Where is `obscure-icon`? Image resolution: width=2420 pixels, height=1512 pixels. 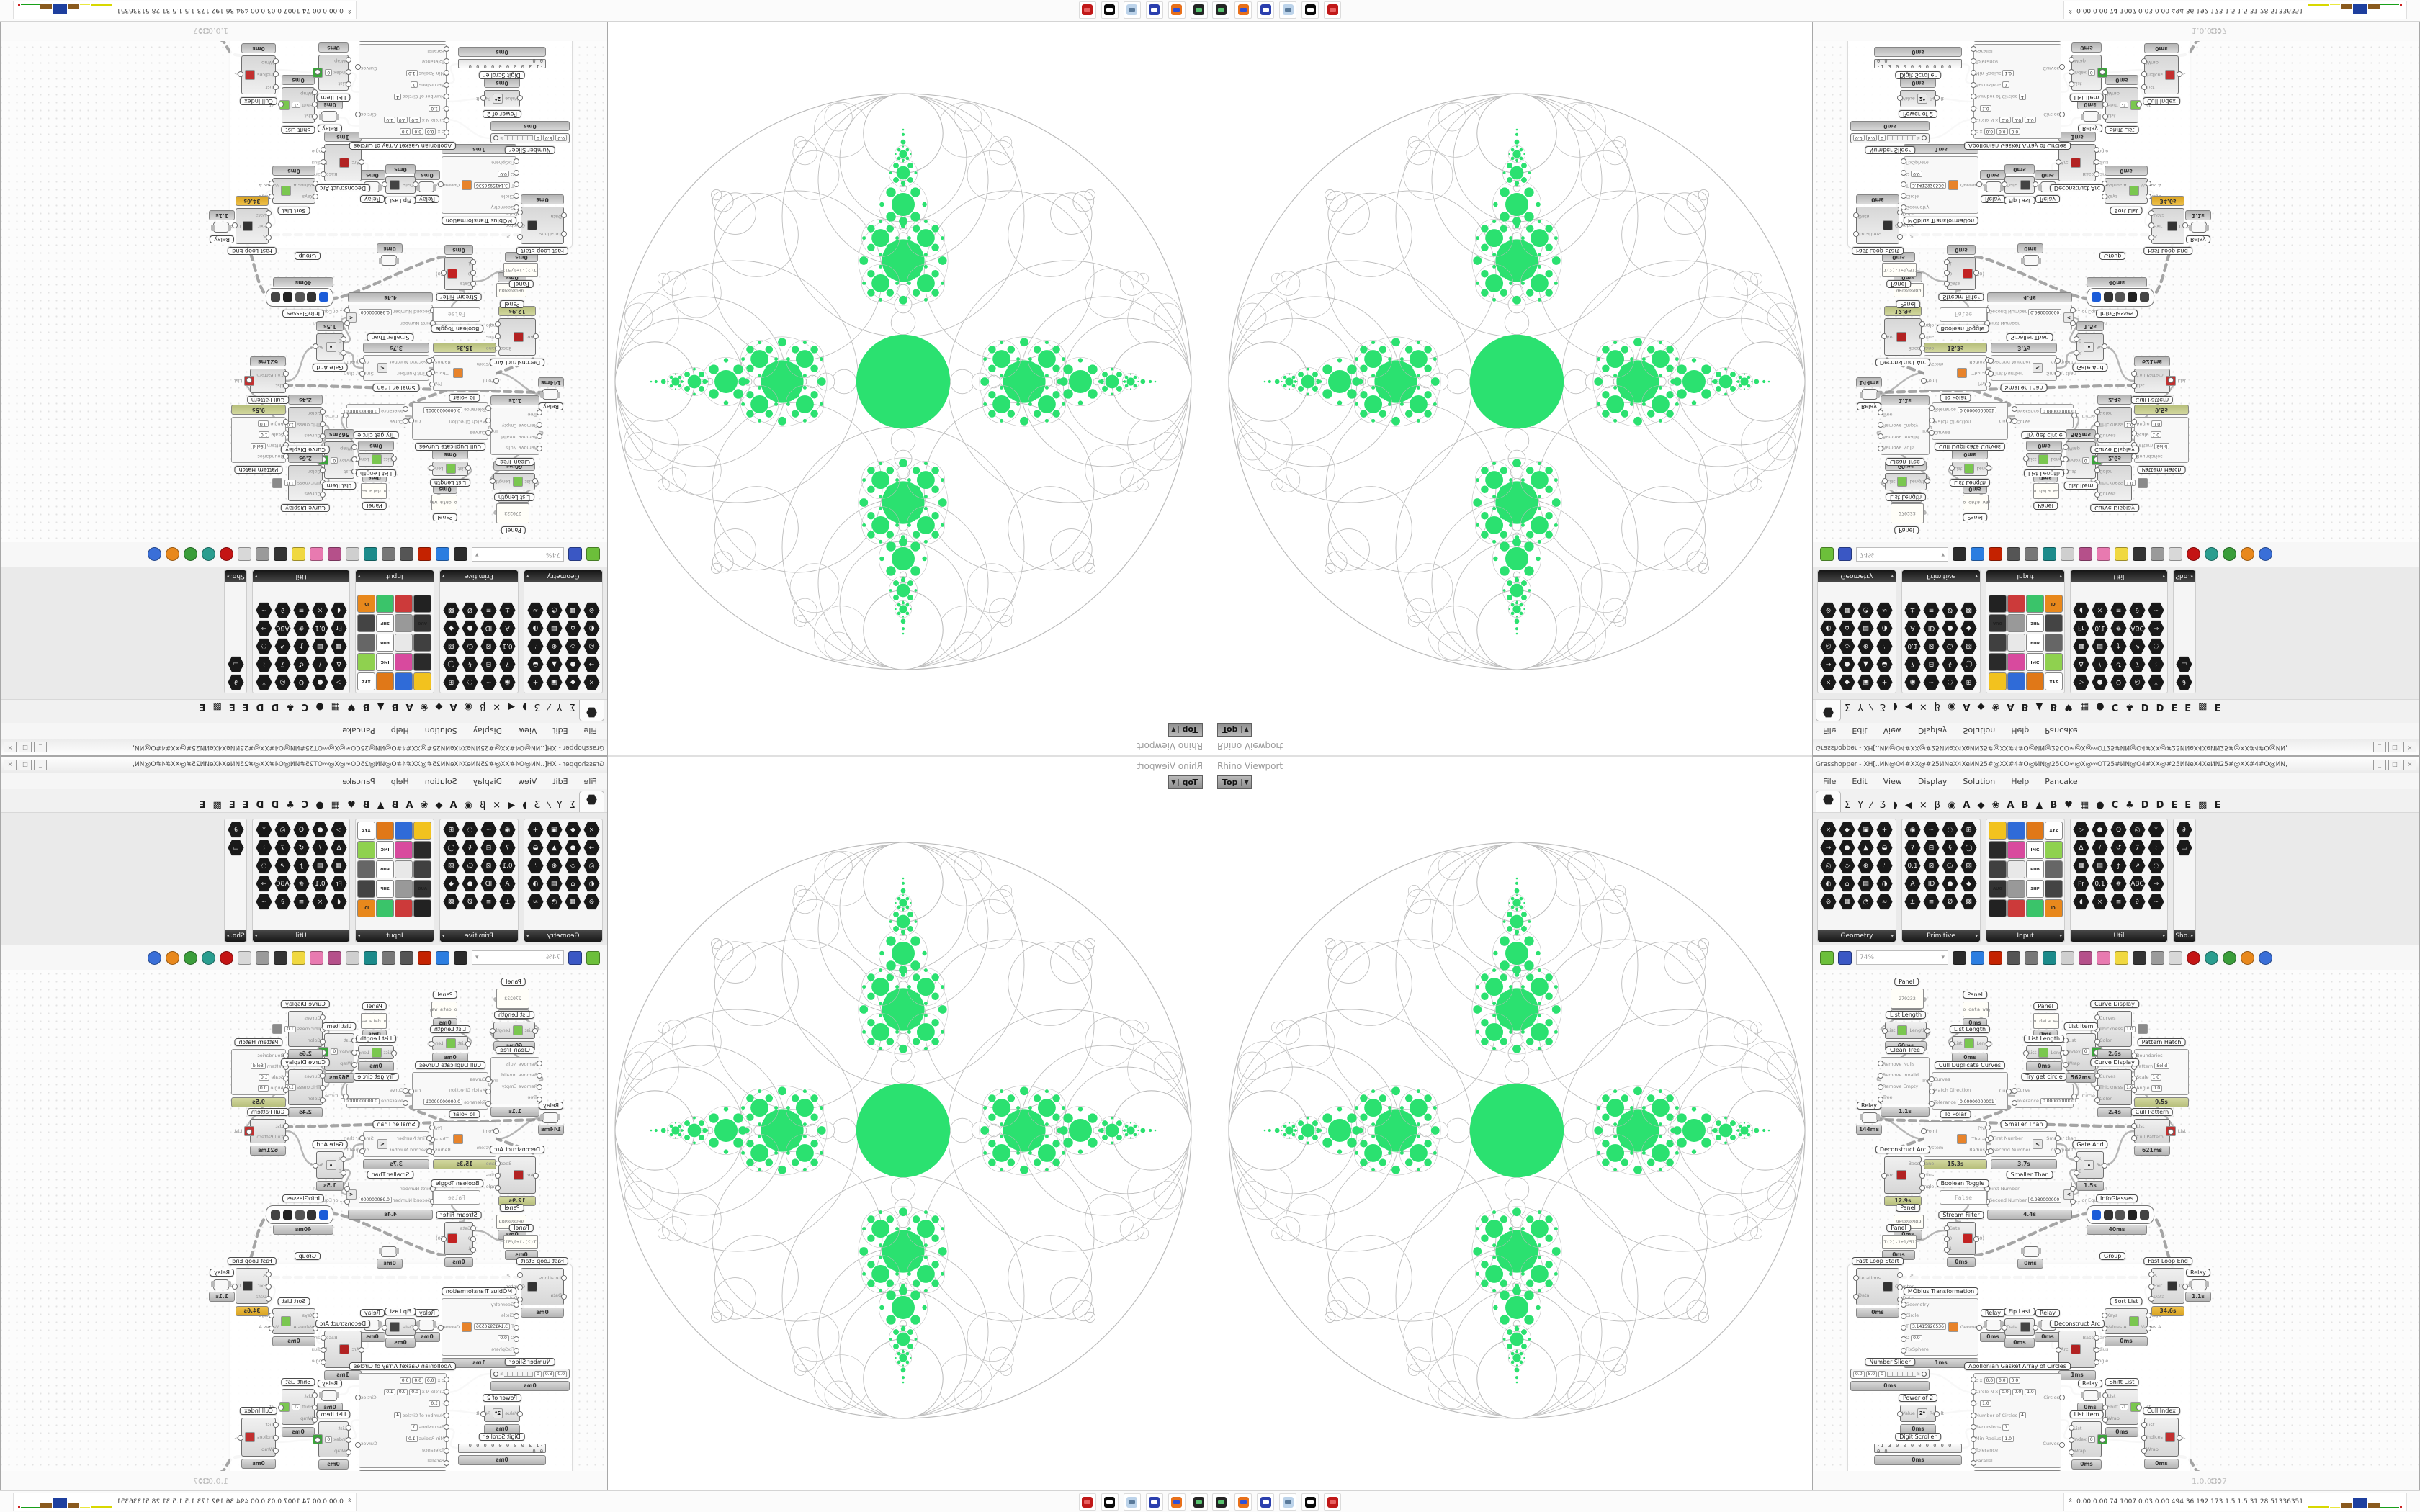
obscure-icon is located at coordinates (388, 957).